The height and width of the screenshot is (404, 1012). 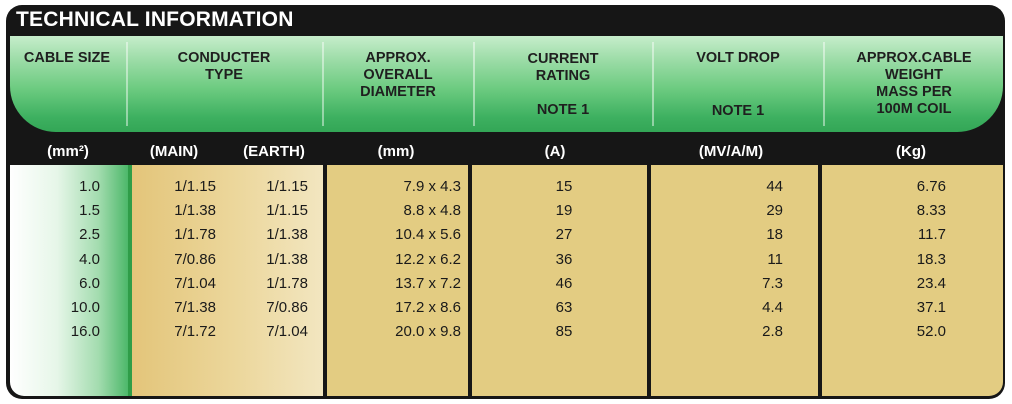 I want to click on header-line: RATING, so click(x=563, y=76).